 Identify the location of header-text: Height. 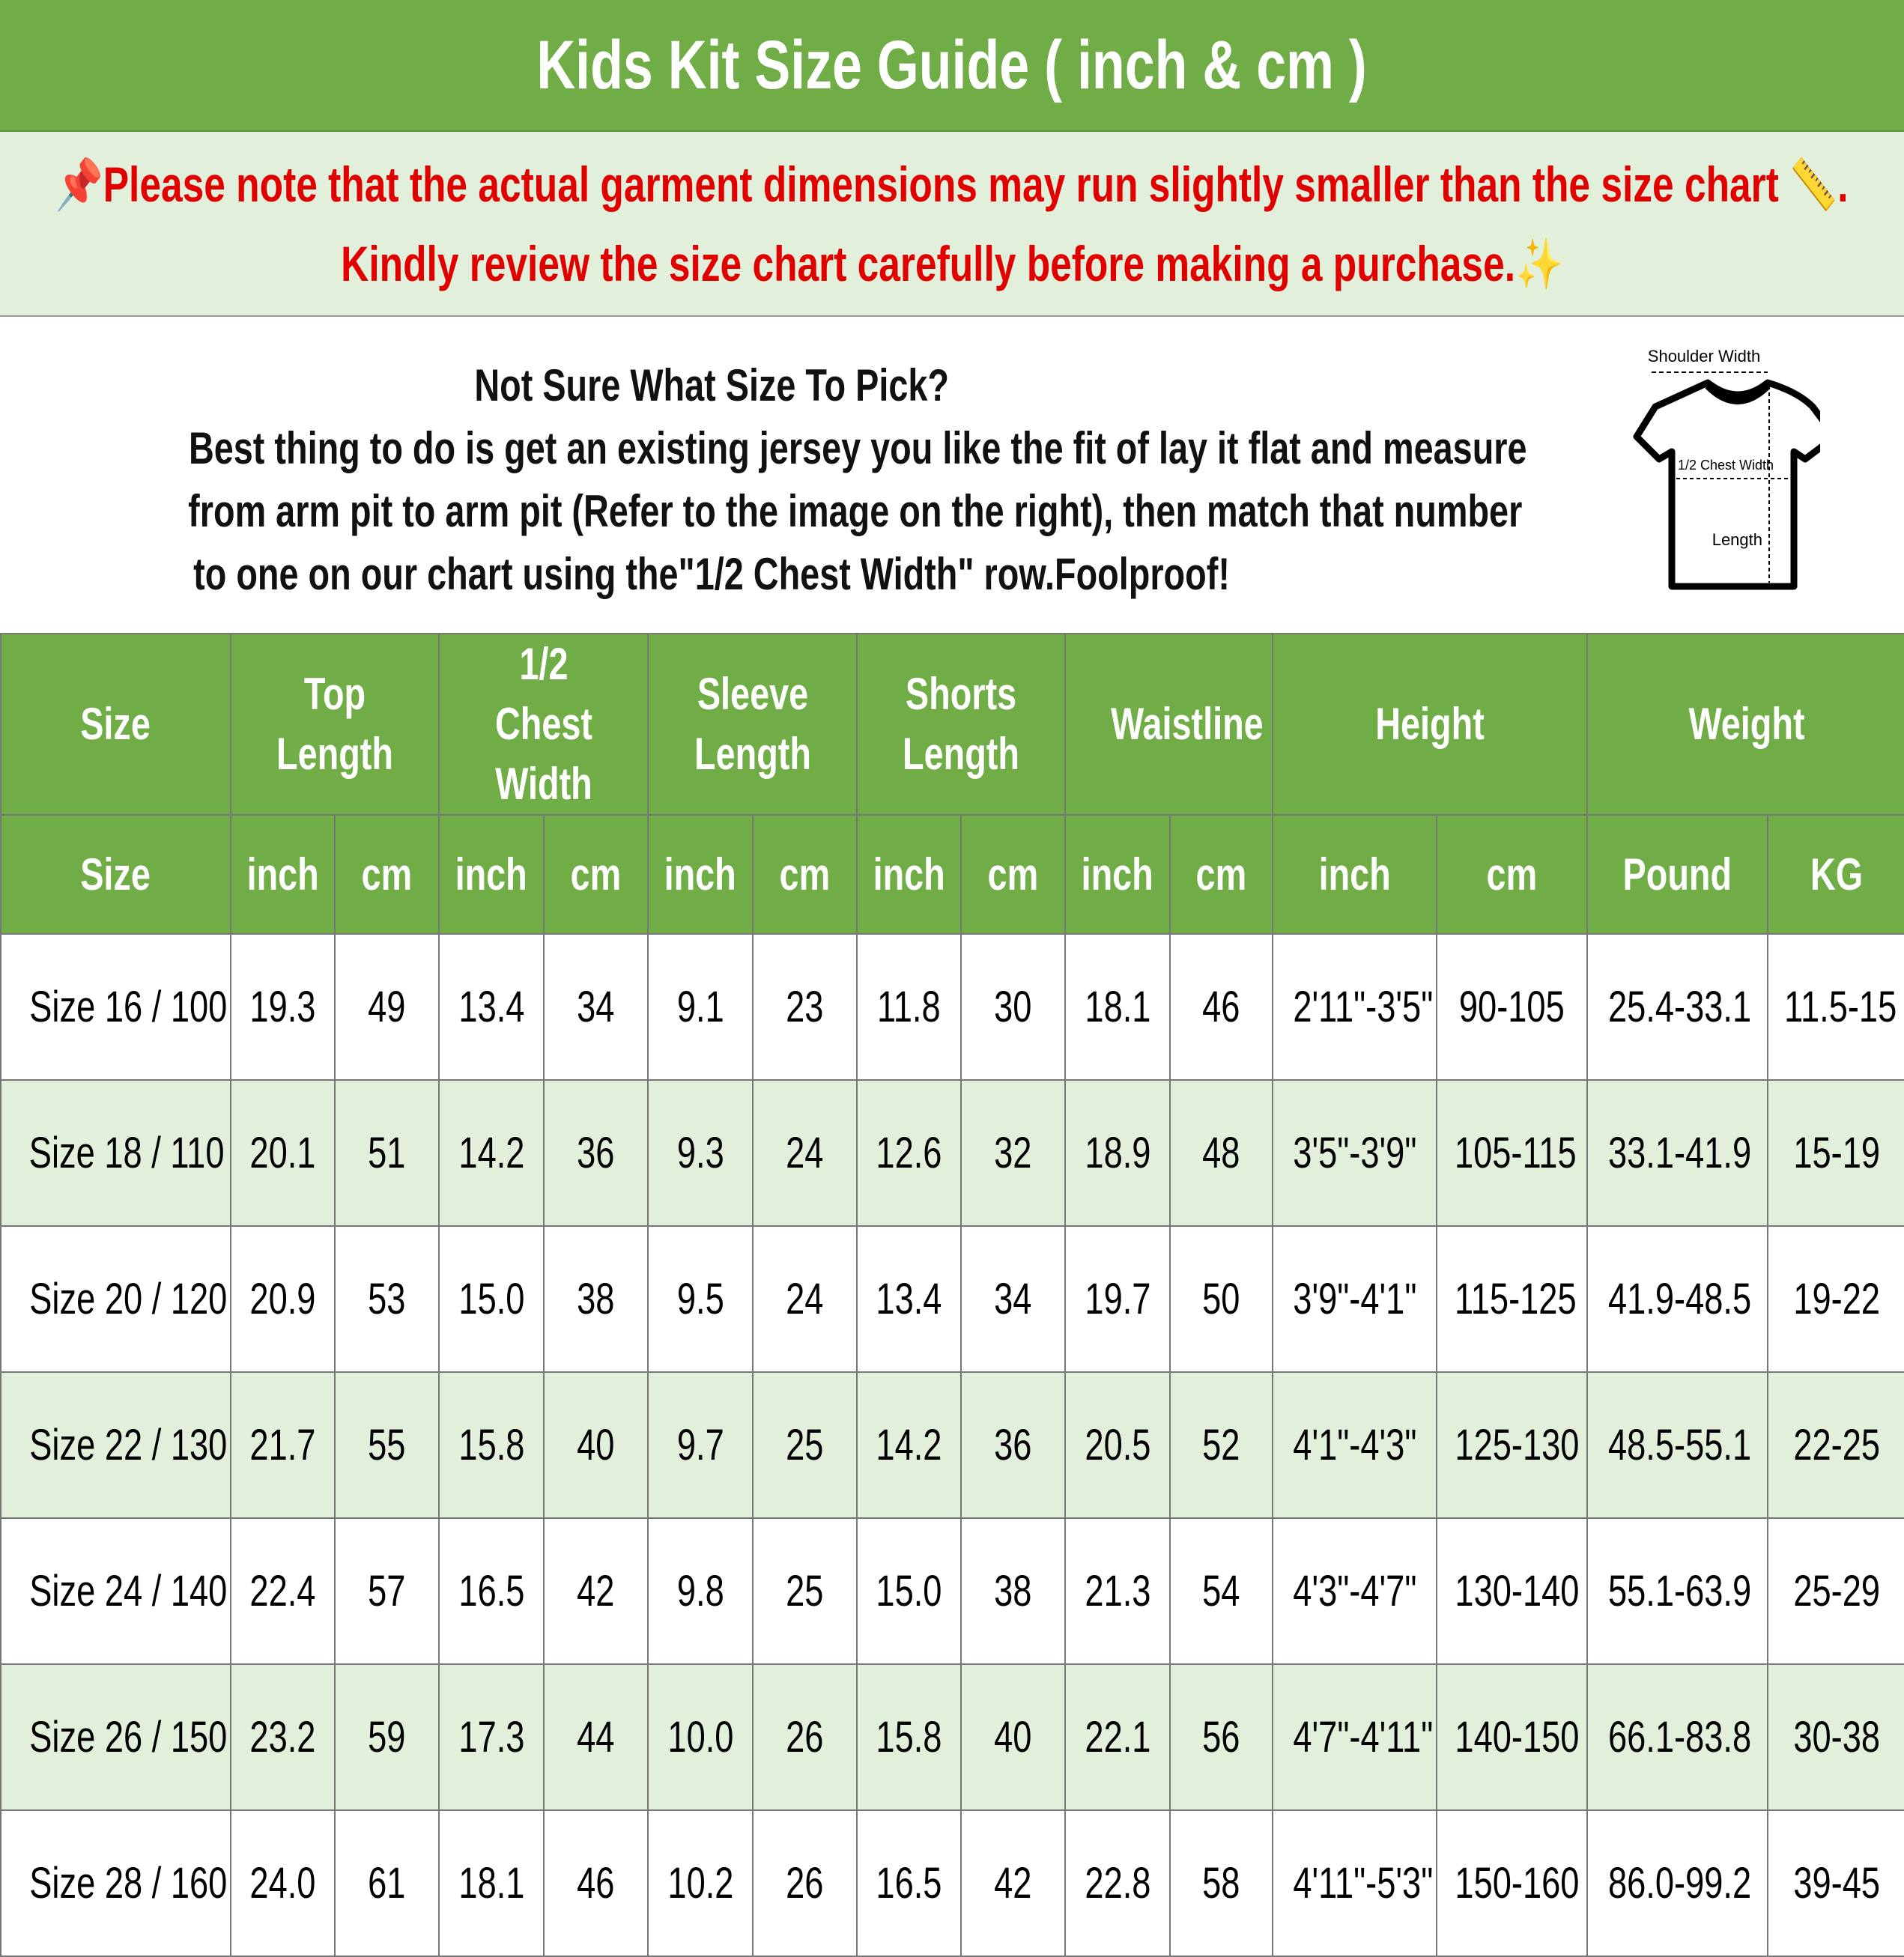
(1430, 724).